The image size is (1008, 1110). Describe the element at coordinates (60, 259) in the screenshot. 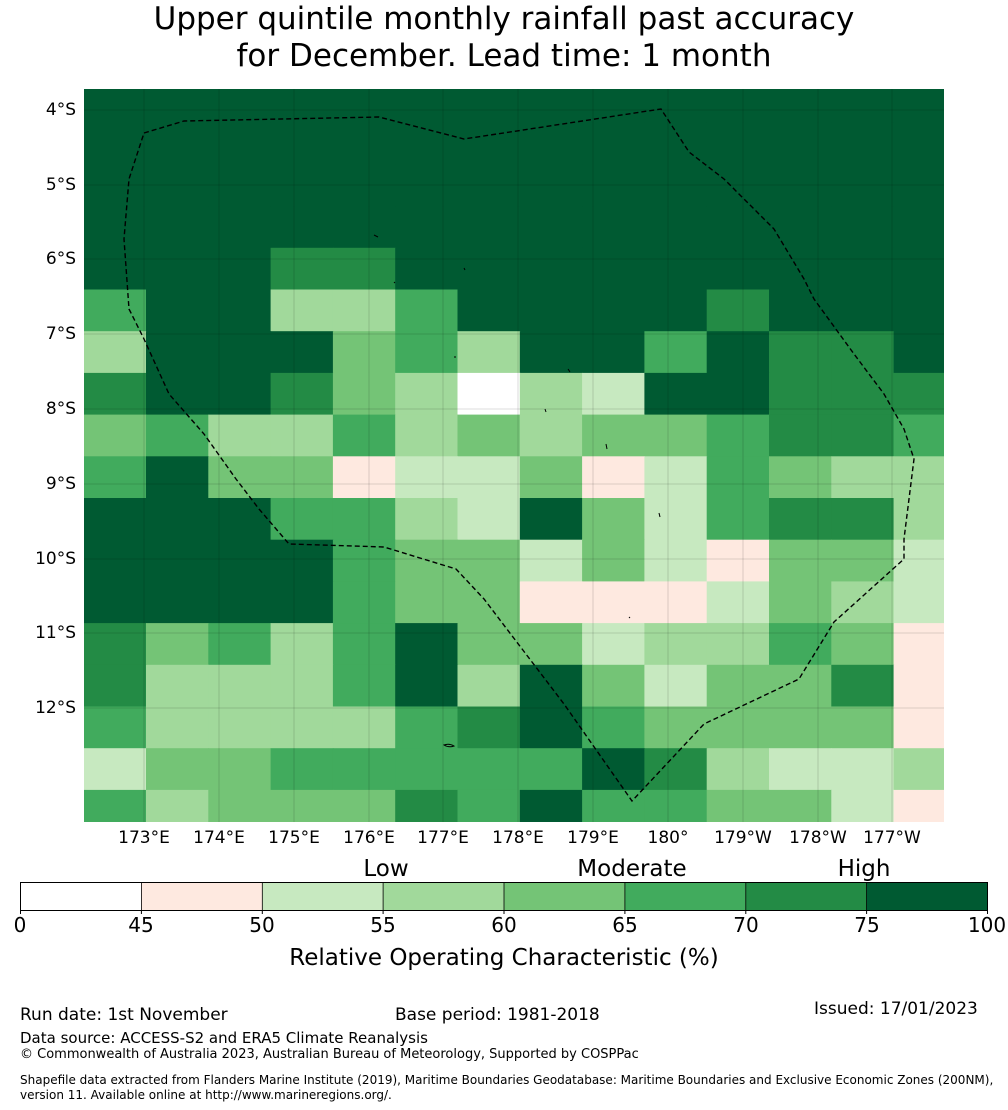

I see `lat-label: 6°S` at that location.